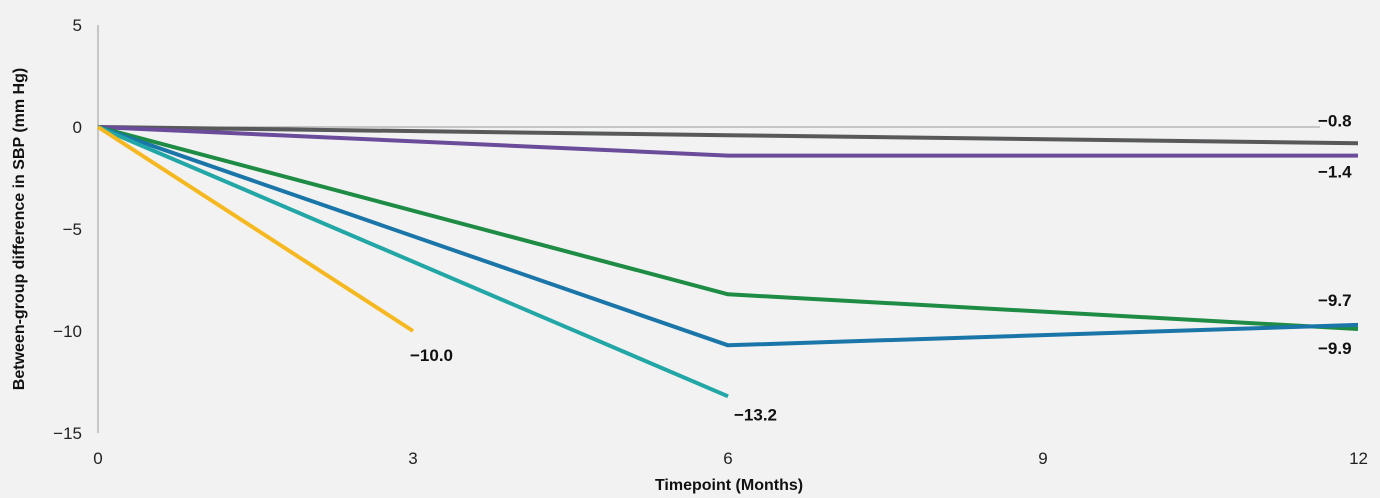  Describe the element at coordinates (97, 458) in the screenshot. I see `x-tick-label: 0` at that location.